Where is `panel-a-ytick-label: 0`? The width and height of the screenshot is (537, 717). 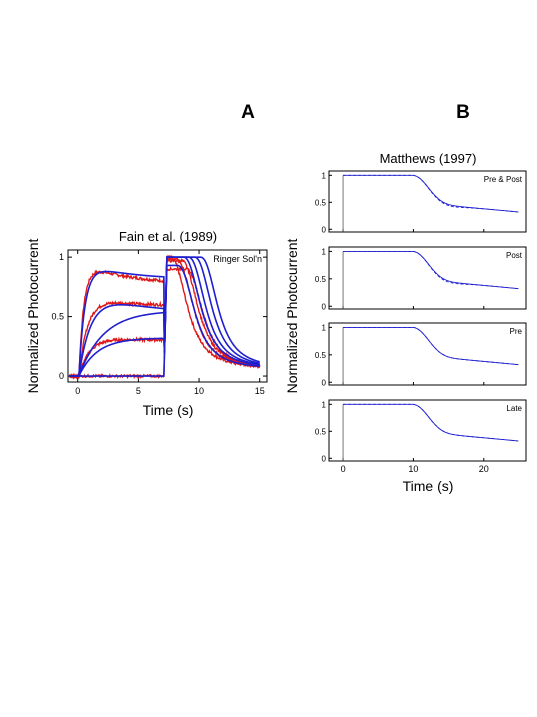 panel-a-ytick-label: 0 is located at coordinates (61, 376).